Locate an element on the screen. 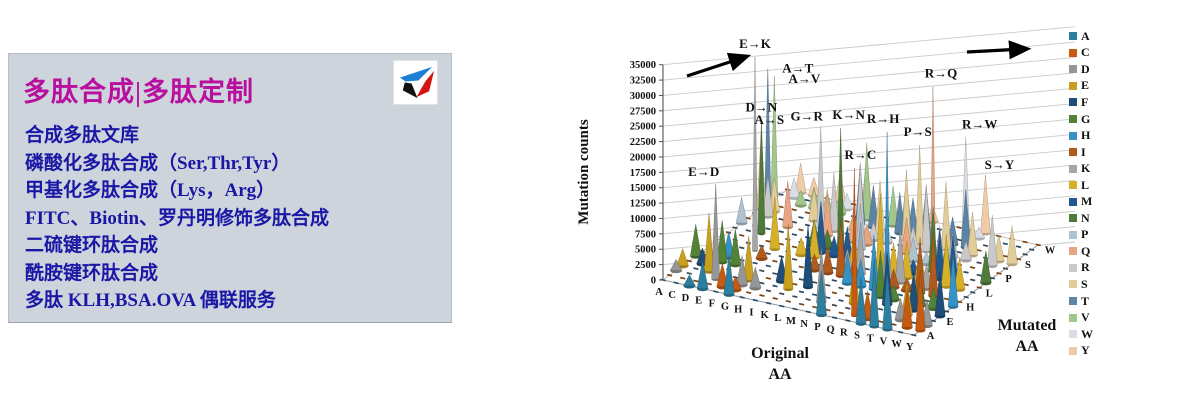 The height and width of the screenshot is (400, 1200). original-letter: N is located at coordinates (804, 324).